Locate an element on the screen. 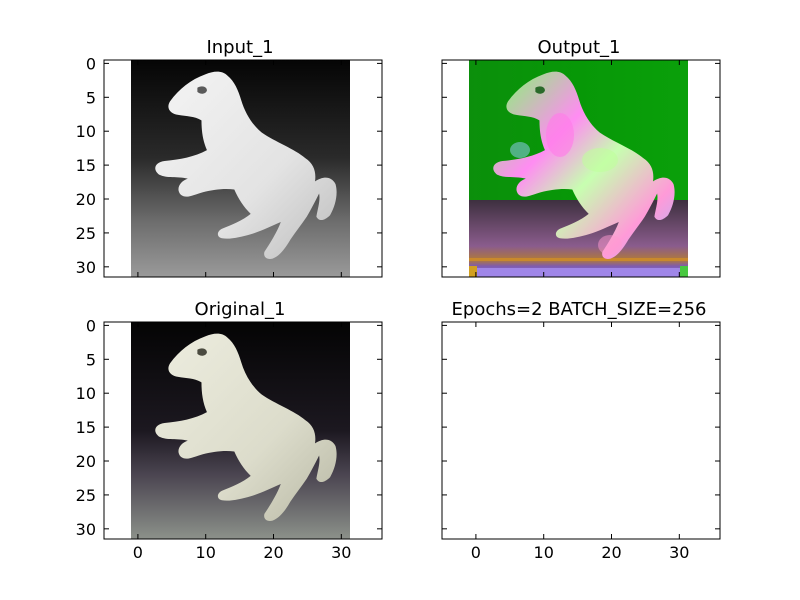 The image size is (800, 600). subplot-output: Output_1 is located at coordinates (581, 157).